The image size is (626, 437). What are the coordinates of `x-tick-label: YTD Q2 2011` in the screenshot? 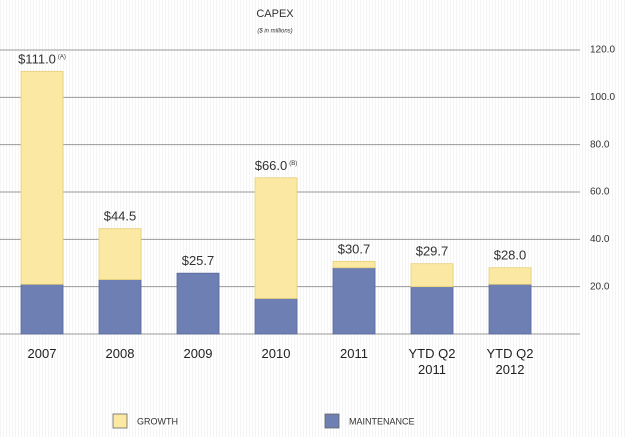 It's located at (432, 361).